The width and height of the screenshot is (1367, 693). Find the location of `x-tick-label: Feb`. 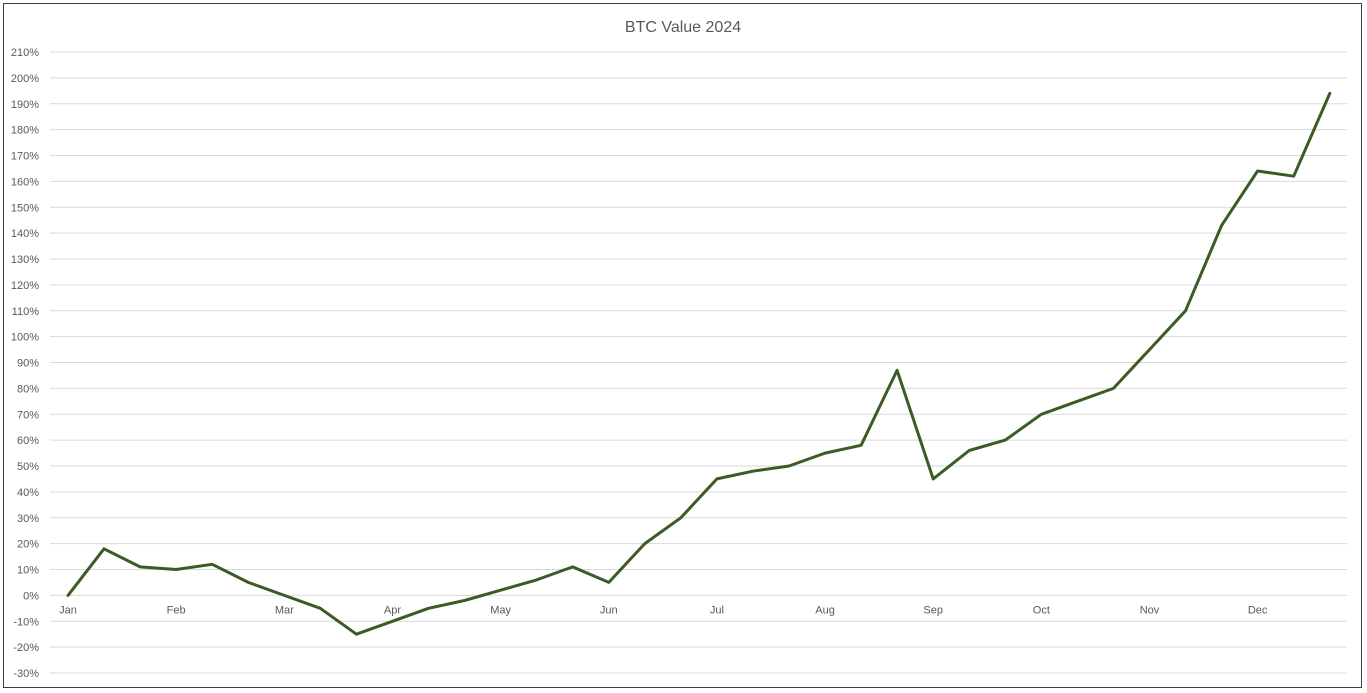

x-tick-label: Feb is located at coordinates (176, 610).